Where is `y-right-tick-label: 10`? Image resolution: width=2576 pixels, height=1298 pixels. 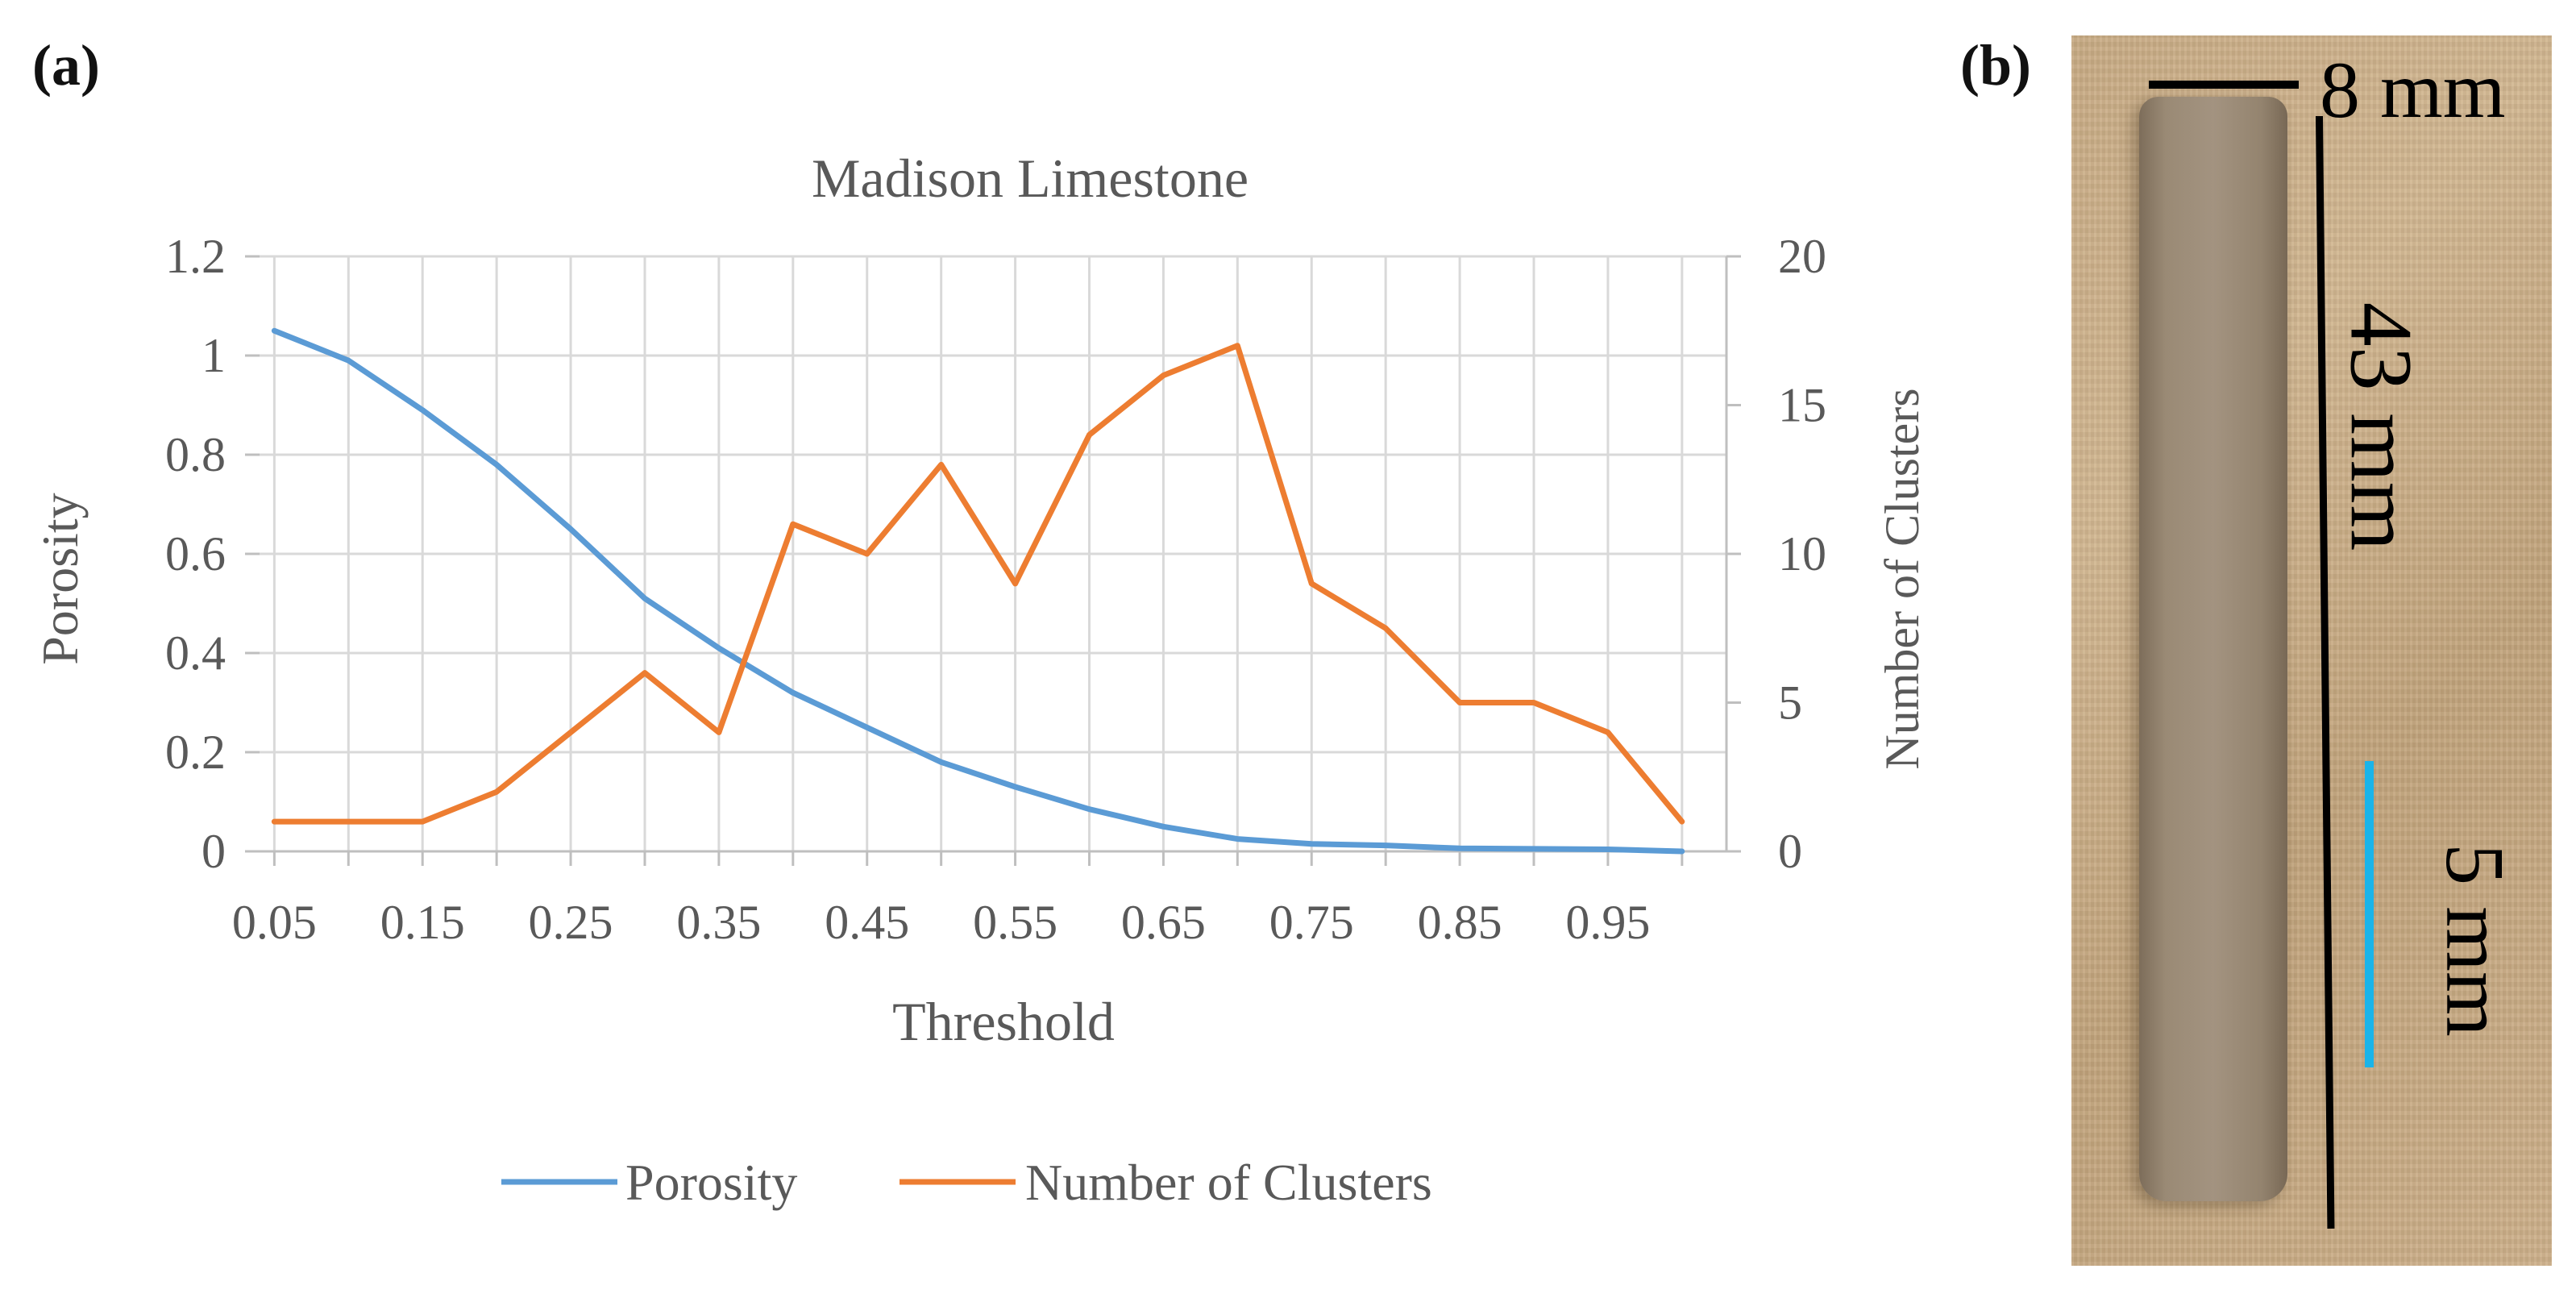 y-right-tick-label: 10 is located at coordinates (1802, 553).